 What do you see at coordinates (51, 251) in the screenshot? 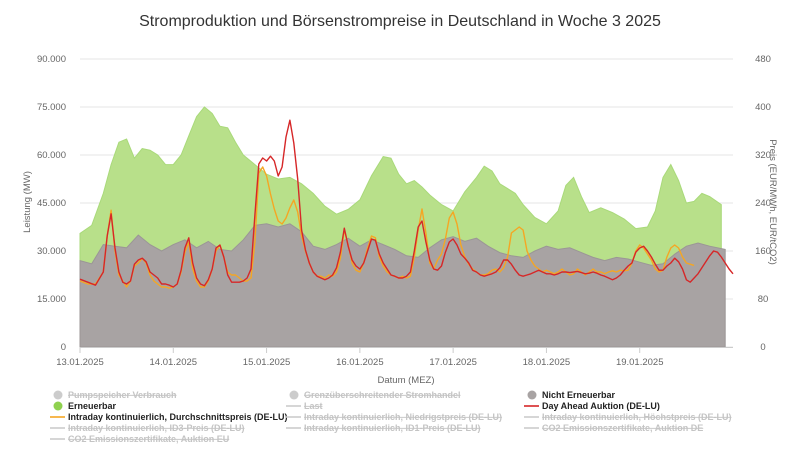
I see `y-tick-left: 30.000` at bounding box center [51, 251].